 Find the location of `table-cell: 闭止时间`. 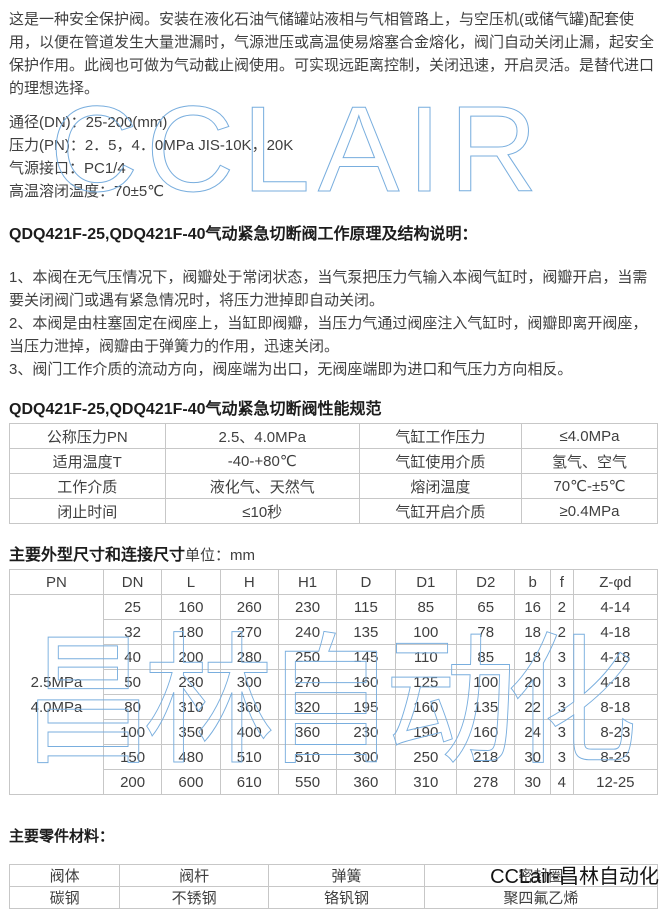

table-cell: 闭止时间 is located at coordinates (87, 511).